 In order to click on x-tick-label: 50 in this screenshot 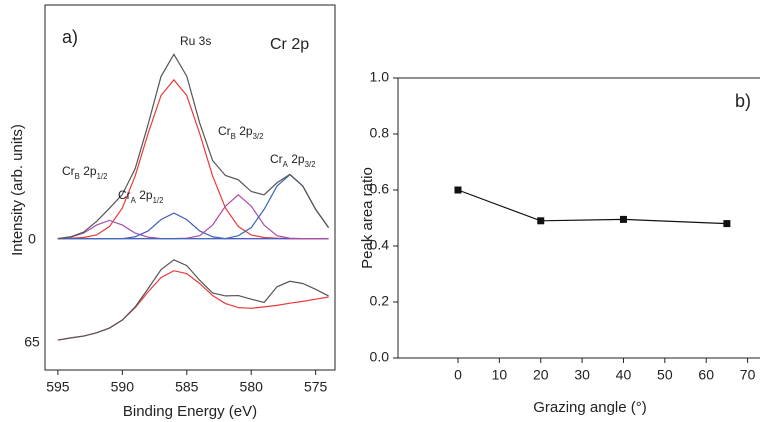, I will do `click(665, 375)`.